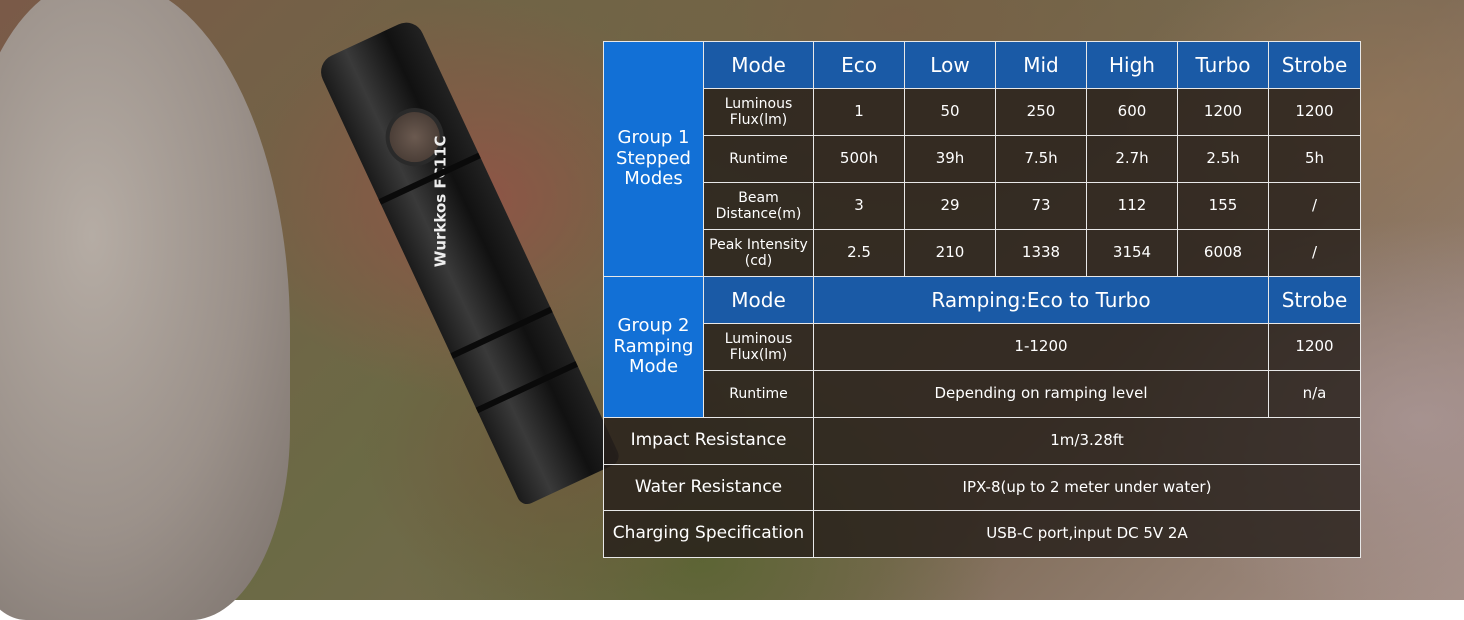  Describe the element at coordinates (758, 394) in the screenshot. I see `group2-row-label: Runtime` at that location.